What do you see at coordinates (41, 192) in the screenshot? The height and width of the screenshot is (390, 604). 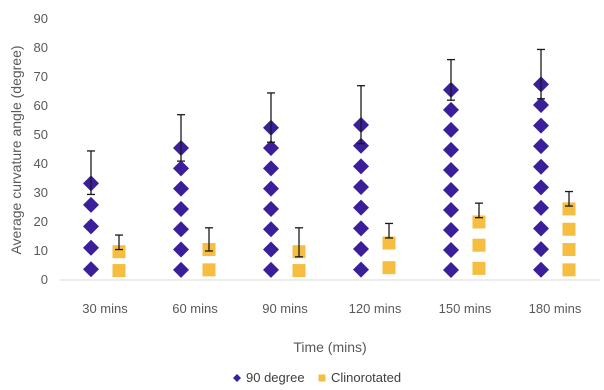 I see `y-tick-label: 30` at bounding box center [41, 192].